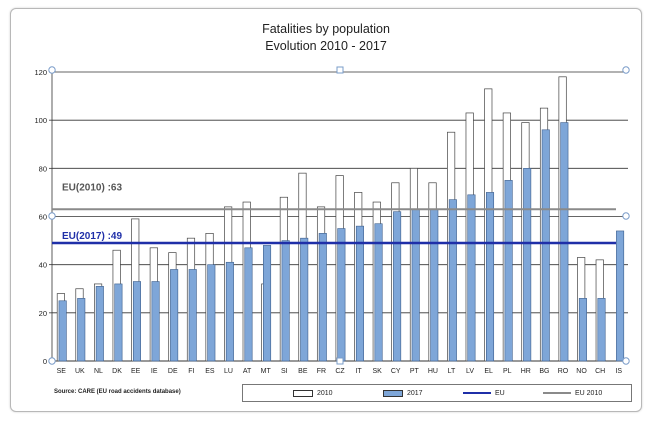 The height and width of the screenshot is (434, 652). Describe the element at coordinates (248, 304) in the screenshot. I see `bar-2017-AT` at that location.